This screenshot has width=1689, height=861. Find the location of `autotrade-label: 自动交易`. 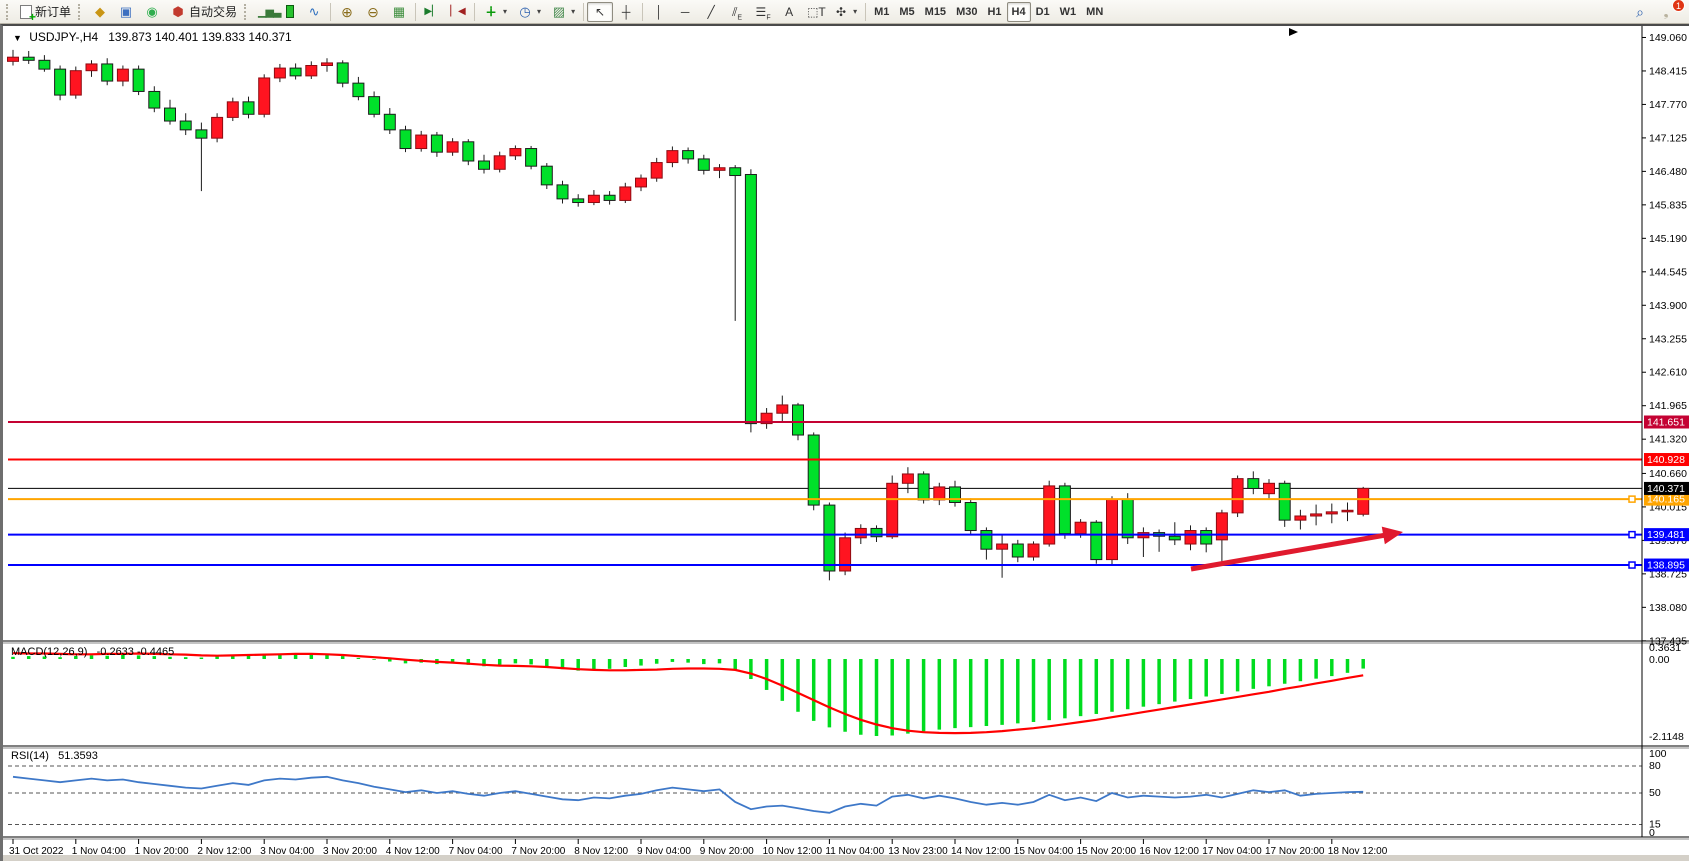

autotrade-label: 自动交易 is located at coordinates (213, 12).